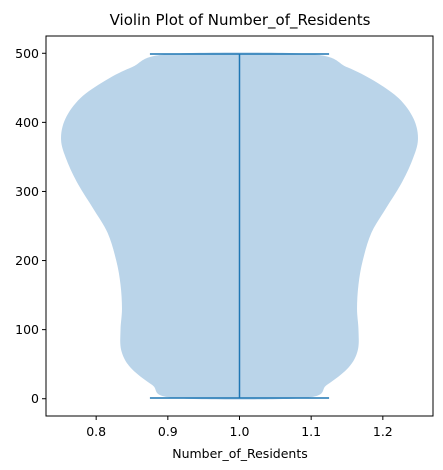 This screenshot has height=470, width=443. I want to click on y-axis: 0 100 200 300 400 500, so click(30, 226).